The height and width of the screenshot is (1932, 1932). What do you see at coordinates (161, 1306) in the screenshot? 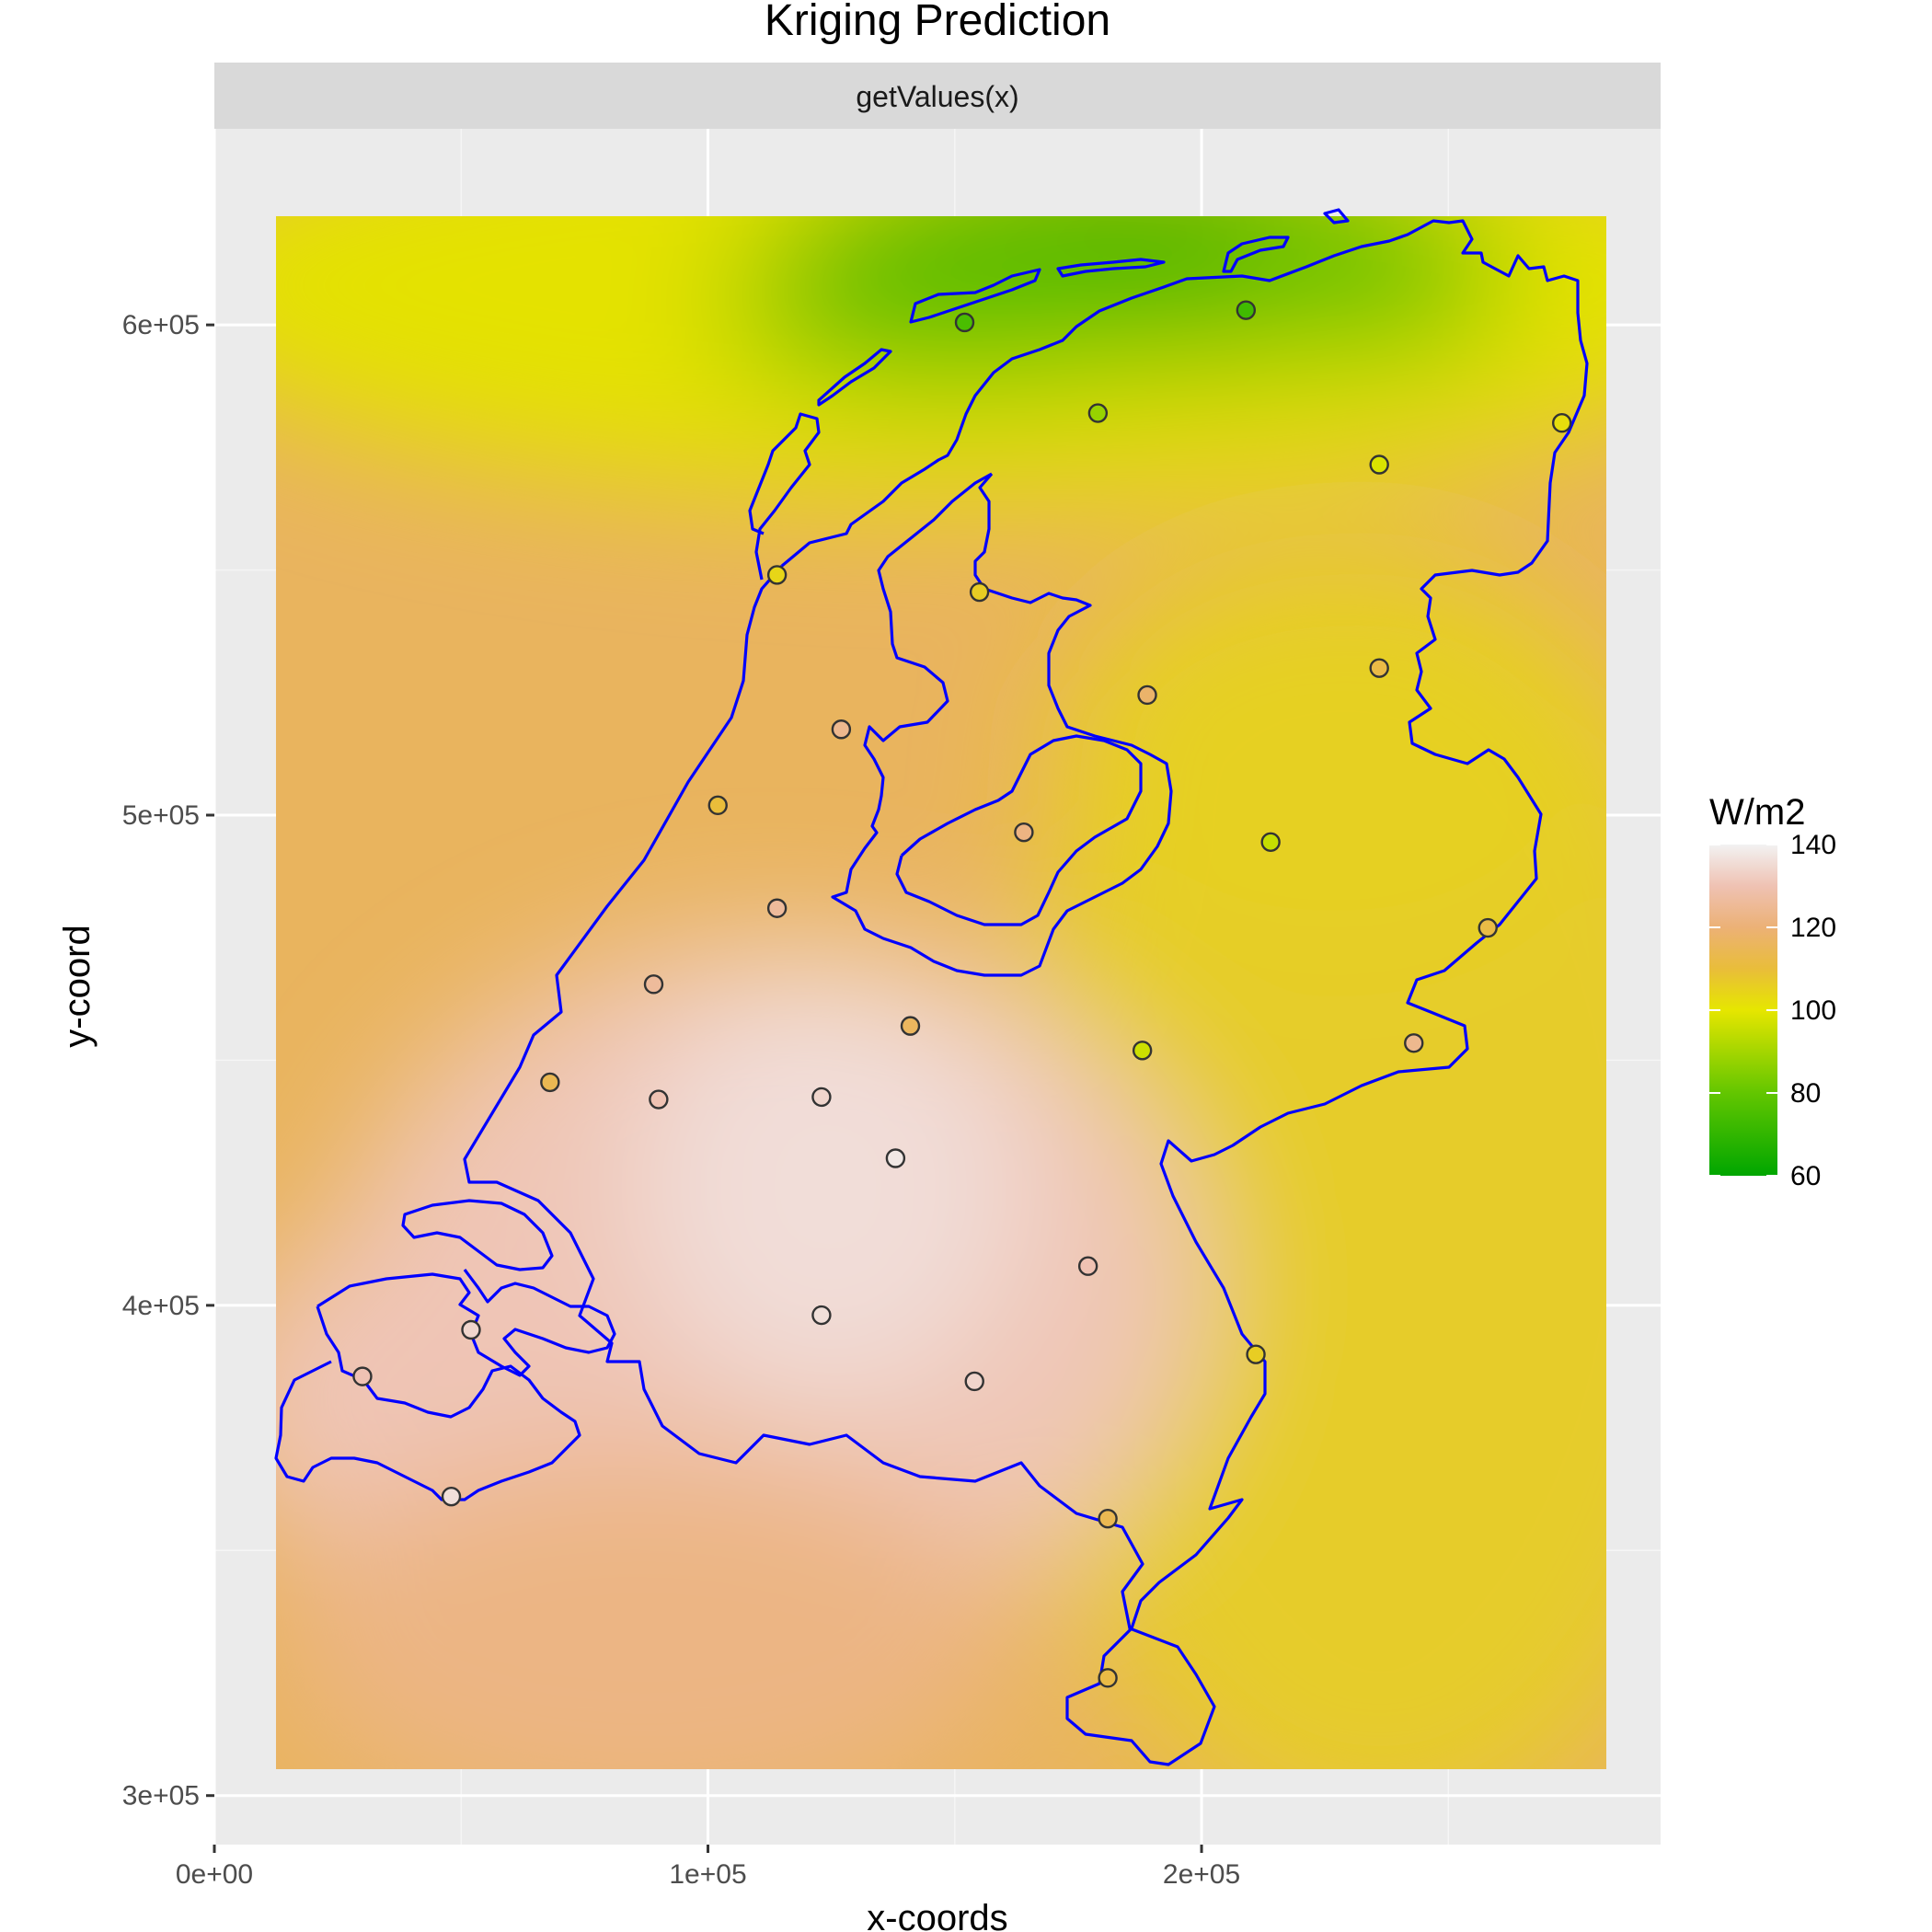
I see `y-tick-label: 4e+05` at bounding box center [161, 1306].